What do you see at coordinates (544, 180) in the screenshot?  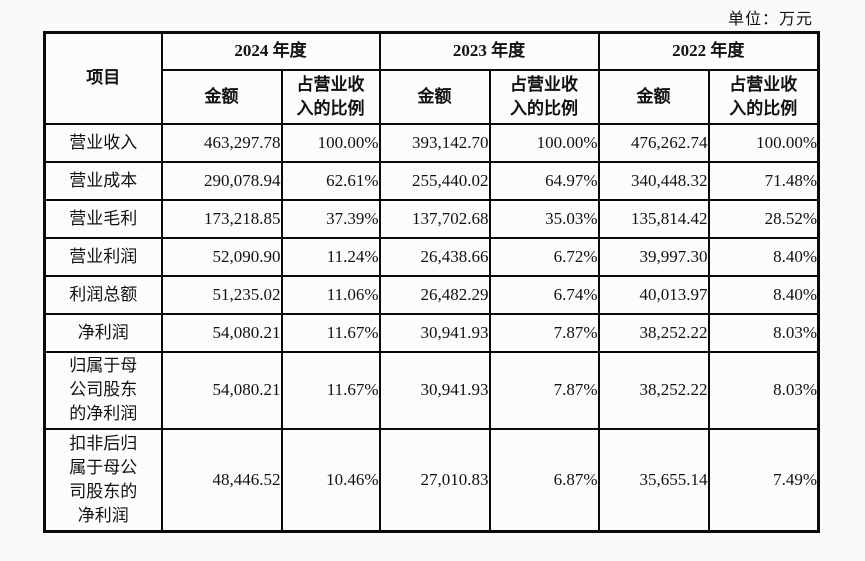 I see `ratio-2023-cell: 64.97%` at bounding box center [544, 180].